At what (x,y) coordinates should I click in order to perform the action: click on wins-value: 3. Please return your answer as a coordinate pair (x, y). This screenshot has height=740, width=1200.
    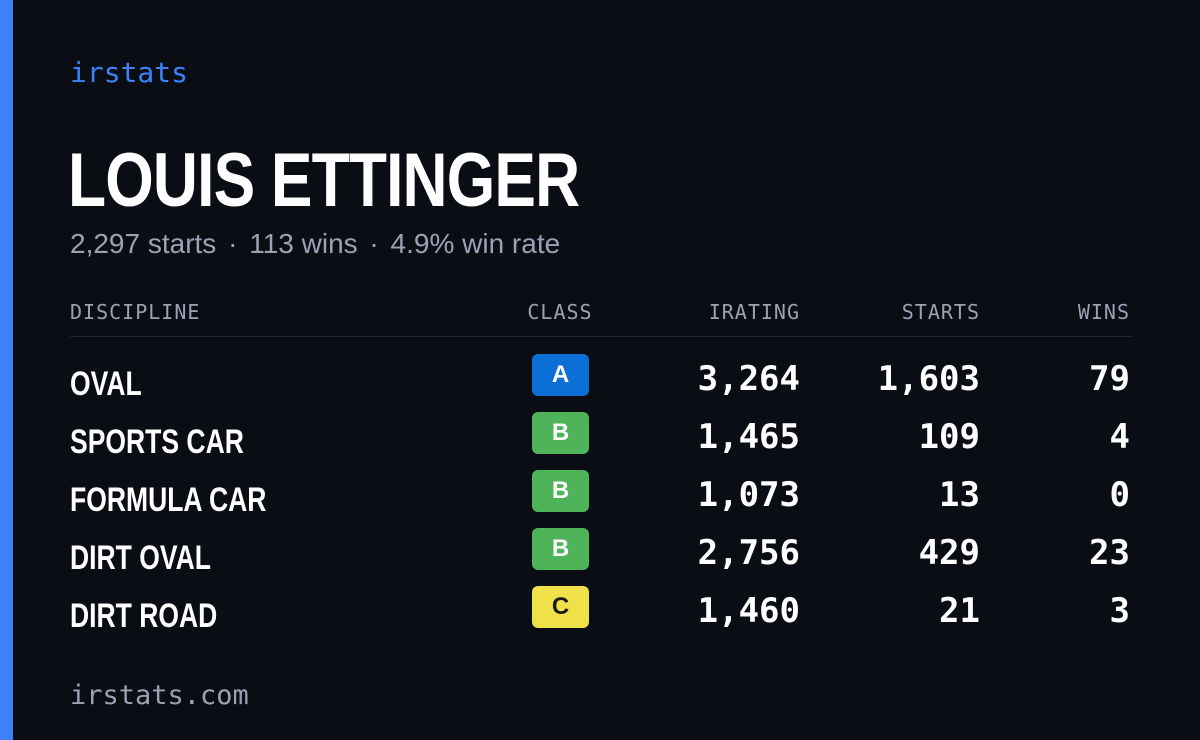
    Looking at the image, I should click on (1119, 611).